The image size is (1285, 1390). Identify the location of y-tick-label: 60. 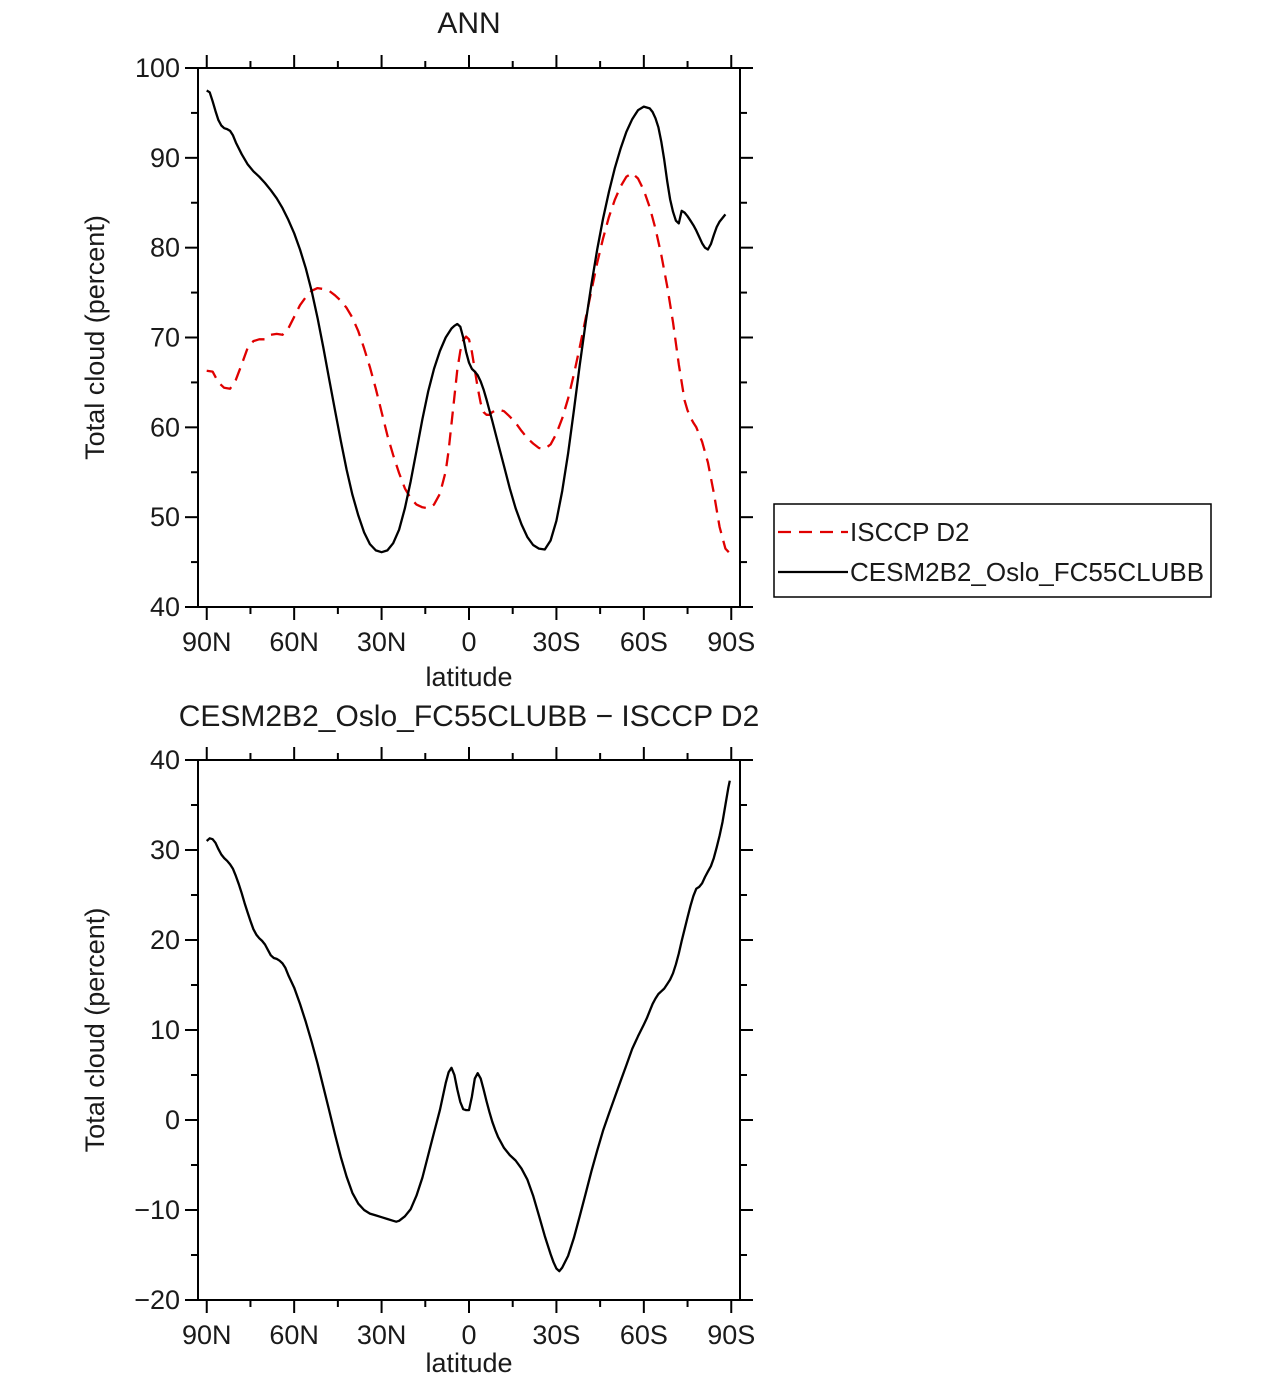
(165, 427).